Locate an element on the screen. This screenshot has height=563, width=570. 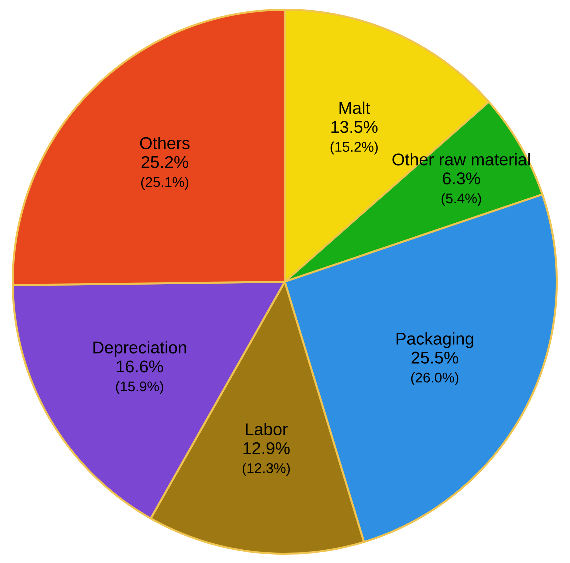
data-label: 16.6% is located at coordinates (140, 366).